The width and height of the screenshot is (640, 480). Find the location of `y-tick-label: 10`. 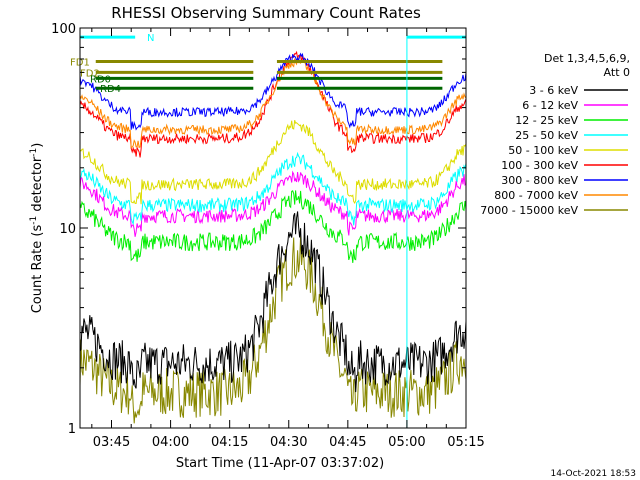

y-tick-label: 10 is located at coordinates (67, 229).